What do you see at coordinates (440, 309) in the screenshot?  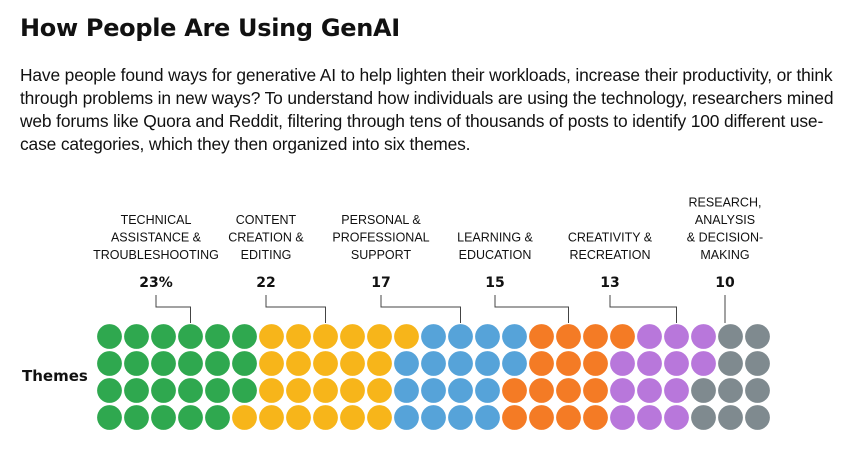 I see `leader-lines` at bounding box center [440, 309].